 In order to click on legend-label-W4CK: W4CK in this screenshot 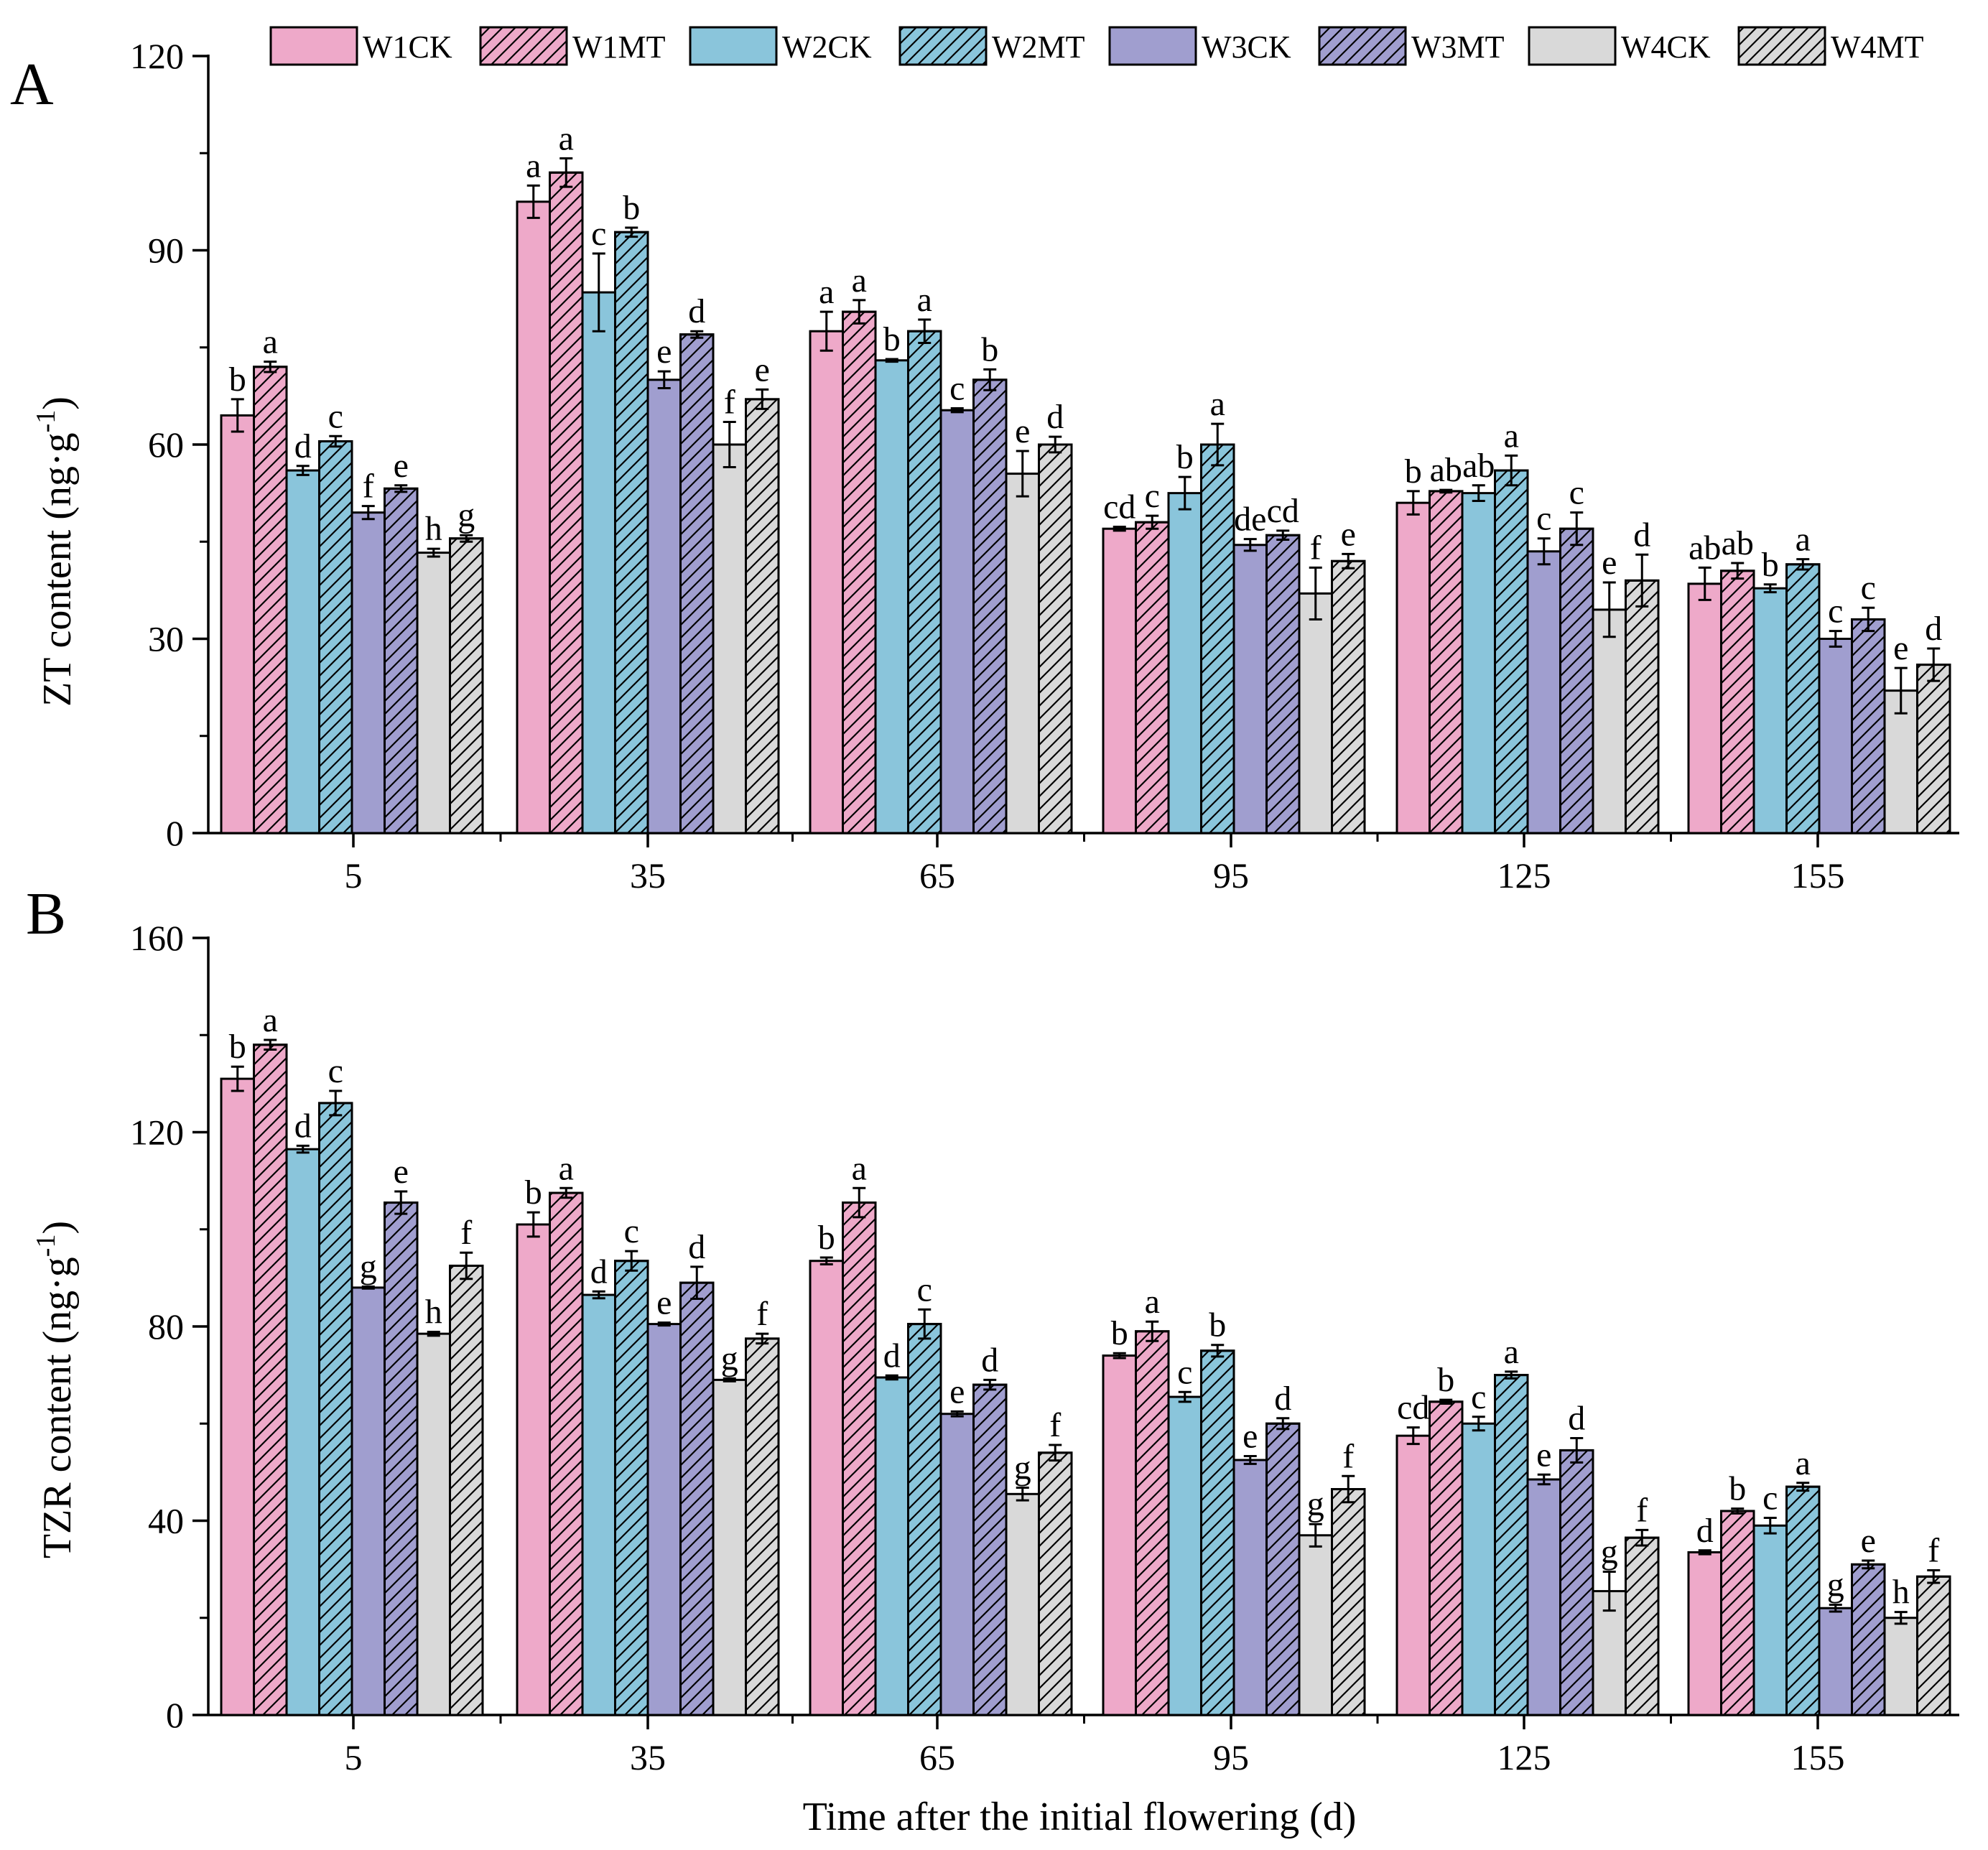, I will do `click(1666, 47)`.